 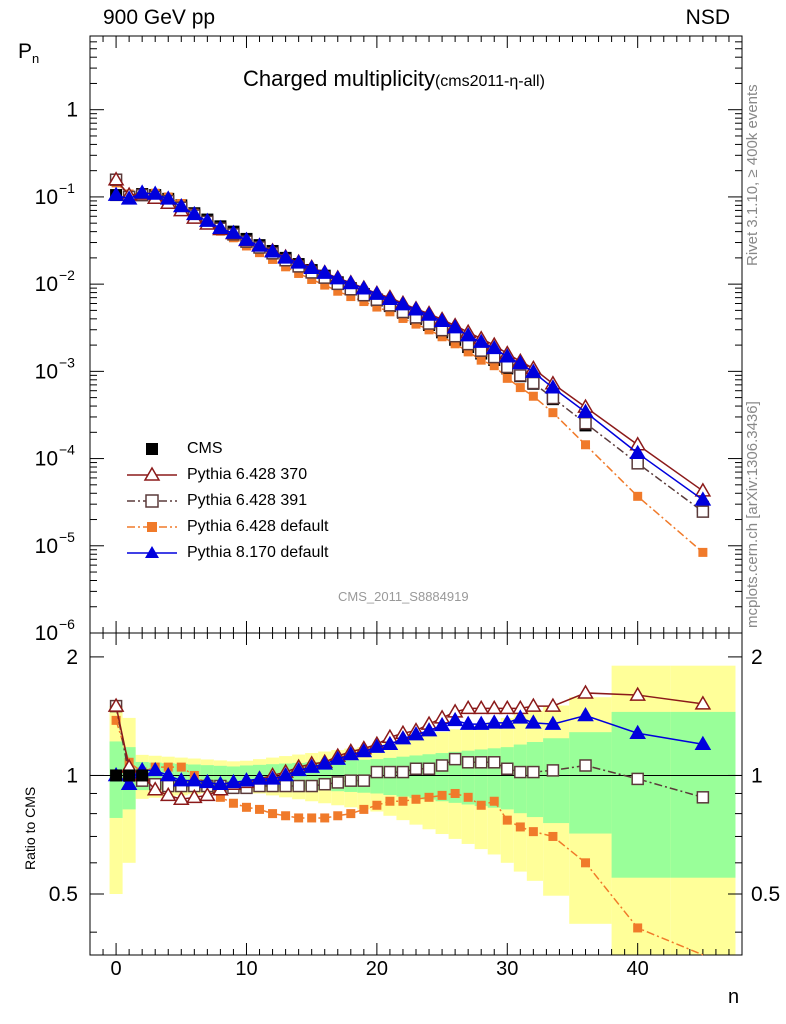 I want to click on x-tick-label: 0, so click(x=116, y=969).